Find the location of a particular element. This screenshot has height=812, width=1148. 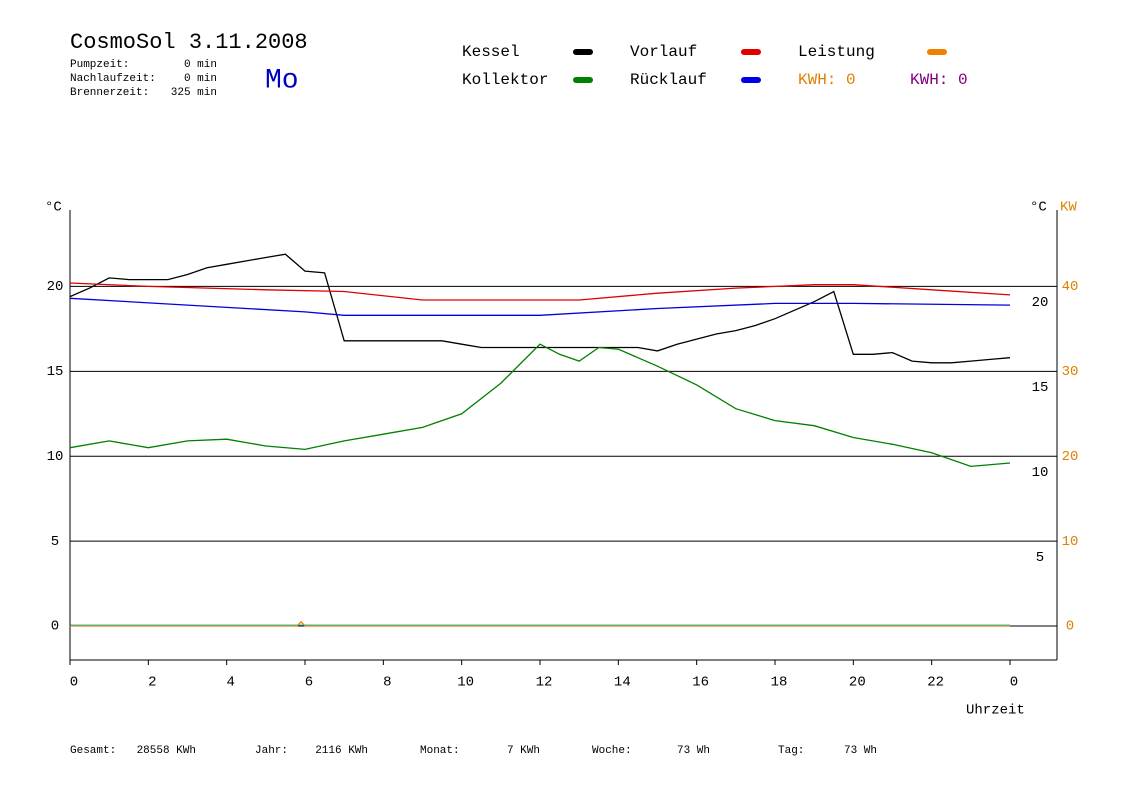

y-tick-label: 5 is located at coordinates (55, 542).